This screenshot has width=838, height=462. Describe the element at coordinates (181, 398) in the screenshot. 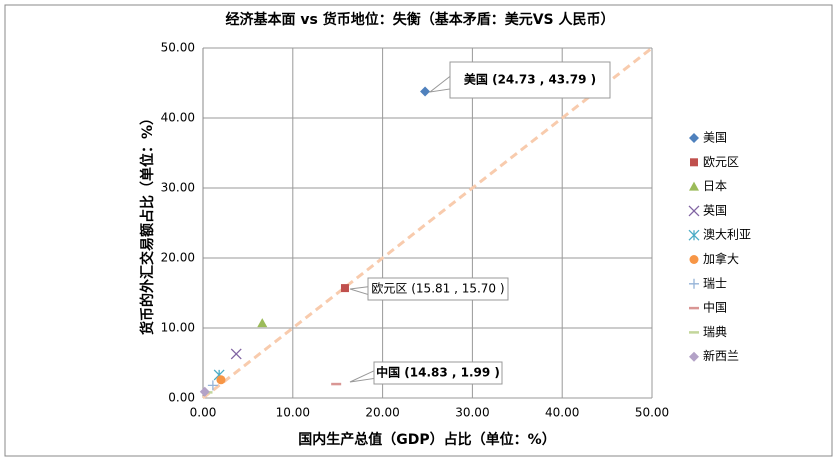

I see `y-tick-label: 0.00` at that location.